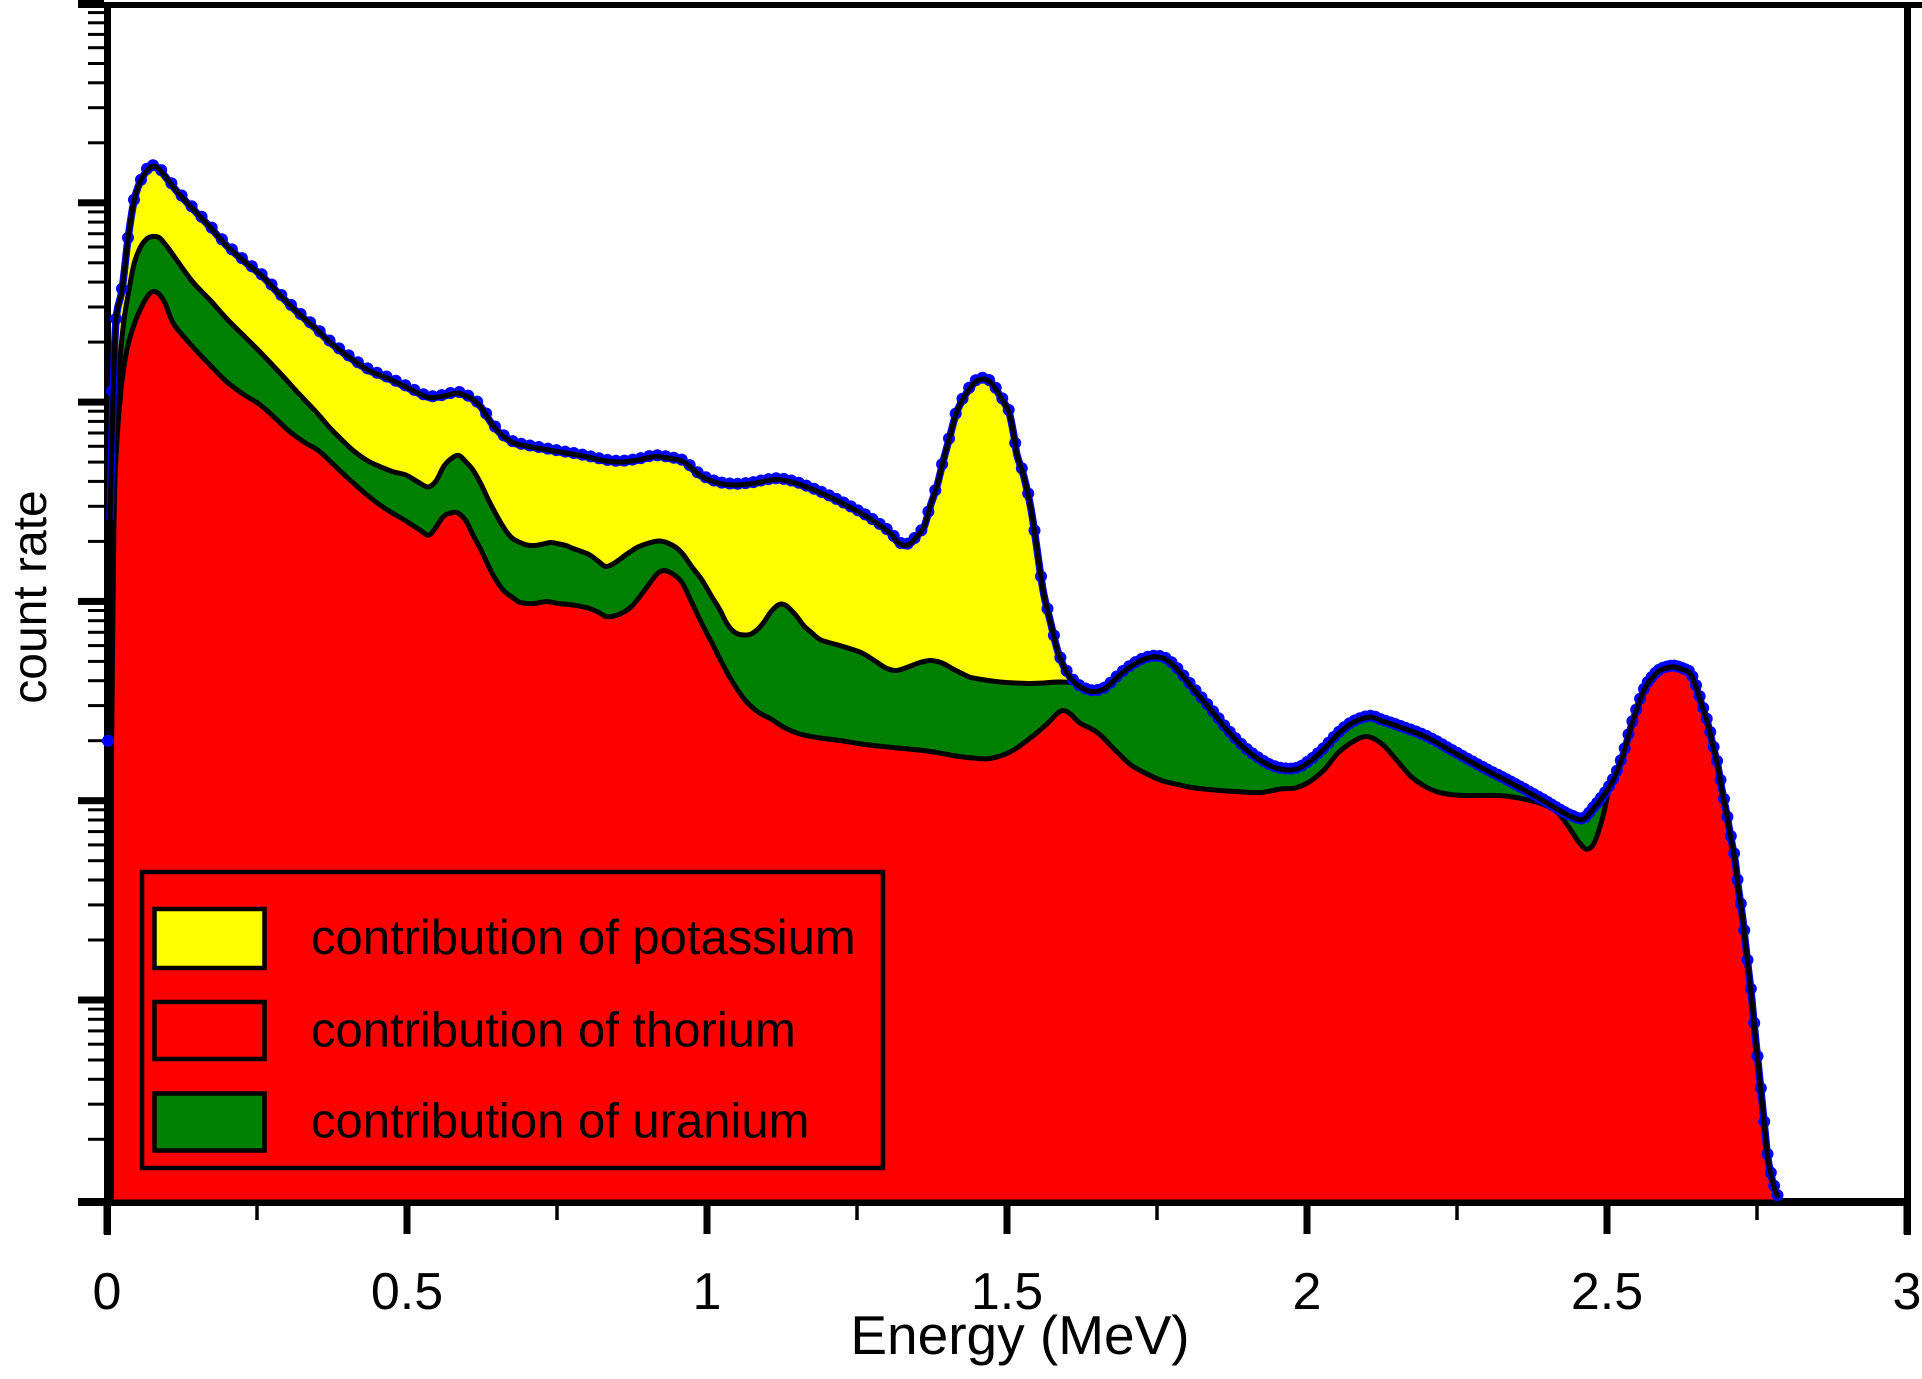 The height and width of the screenshot is (1379, 1922). Describe the element at coordinates (1019, 1335) in the screenshot. I see `svg-text: Energy (MeV)` at that location.